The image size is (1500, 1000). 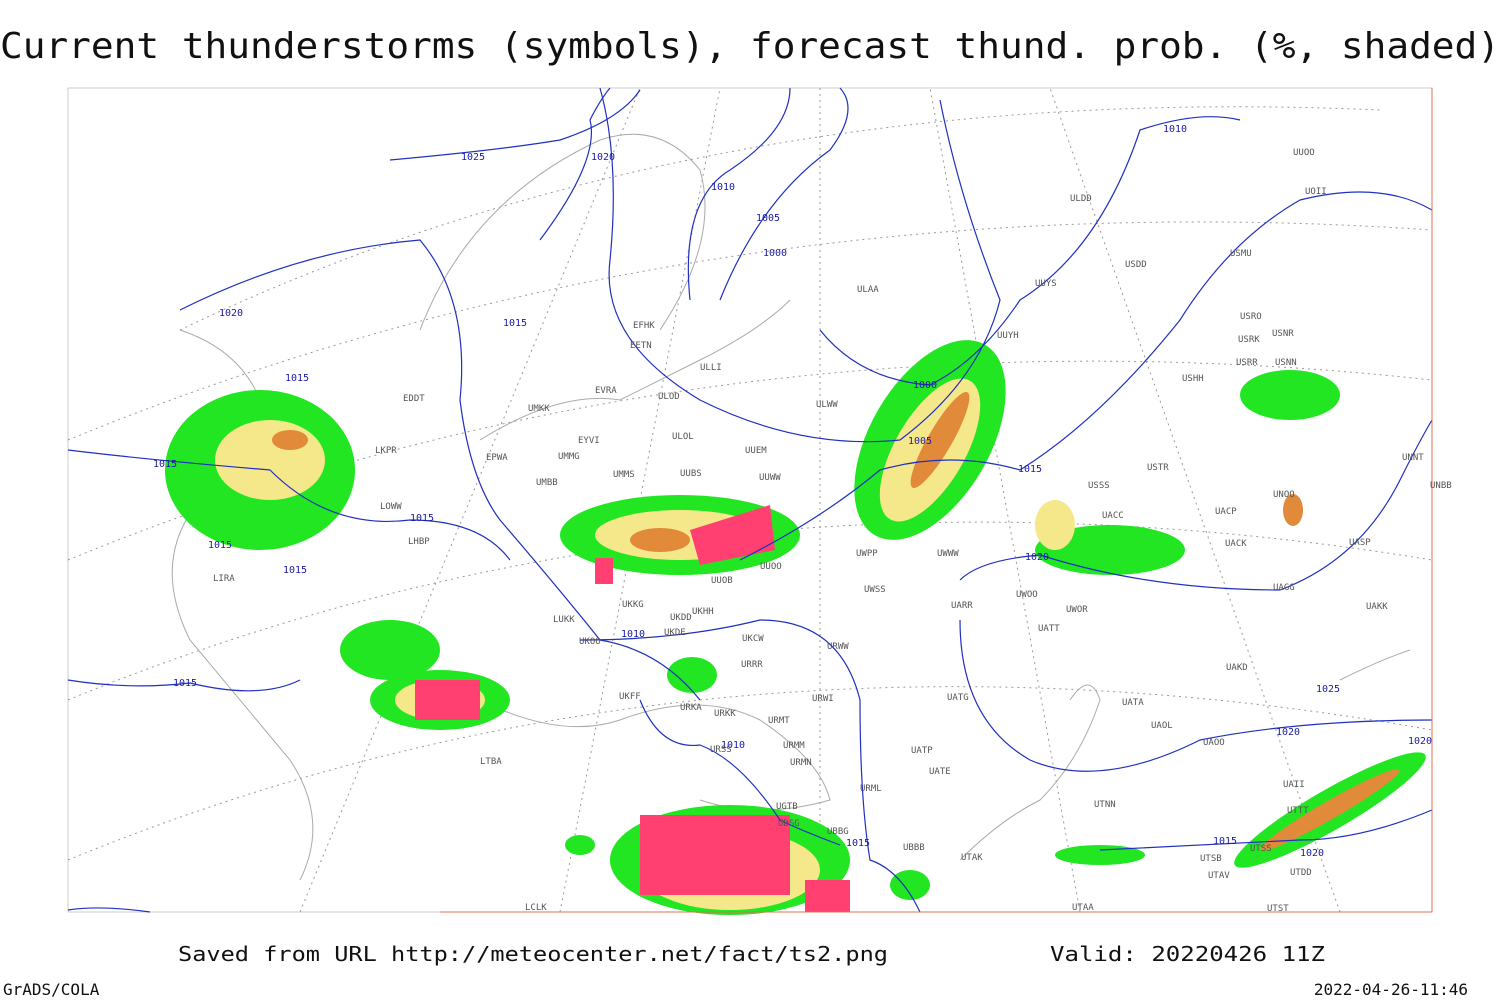 I want to click on station-label: UASP, so click(x=1360, y=543).